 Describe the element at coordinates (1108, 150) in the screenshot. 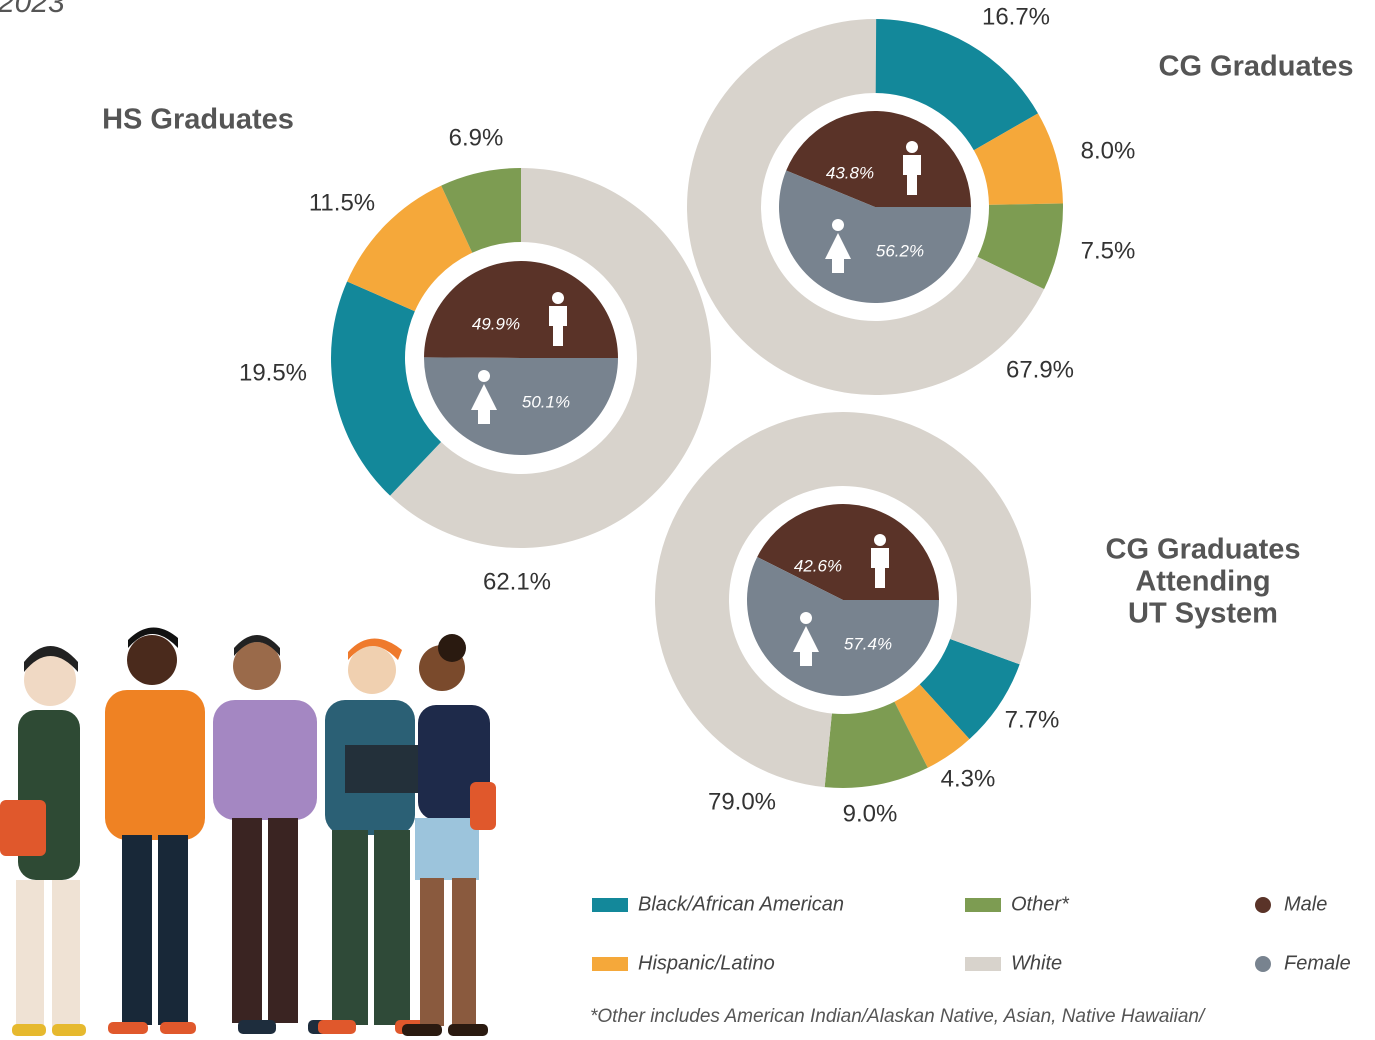

I see `value-label: 8.0%` at that location.